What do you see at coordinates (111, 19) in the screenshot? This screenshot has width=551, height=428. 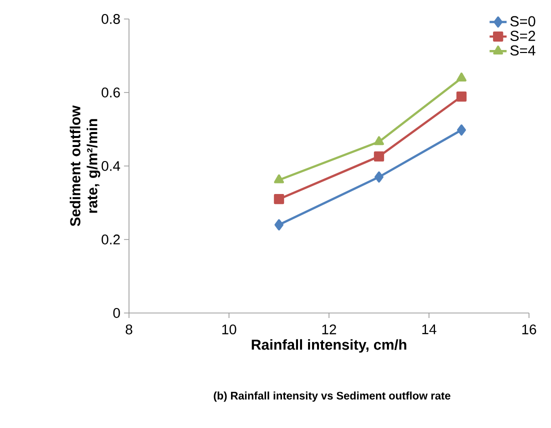 I see `y-tick-label: 0.8` at bounding box center [111, 19].